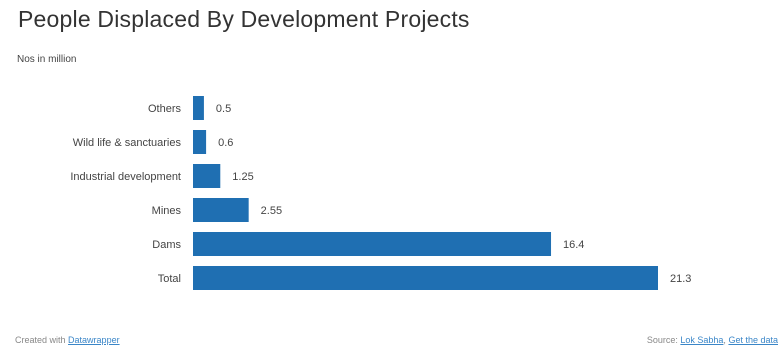  What do you see at coordinates (702, 340) in the screenshot?
I see `source-link: Lok Sabha` at bounding box center [702, 340].